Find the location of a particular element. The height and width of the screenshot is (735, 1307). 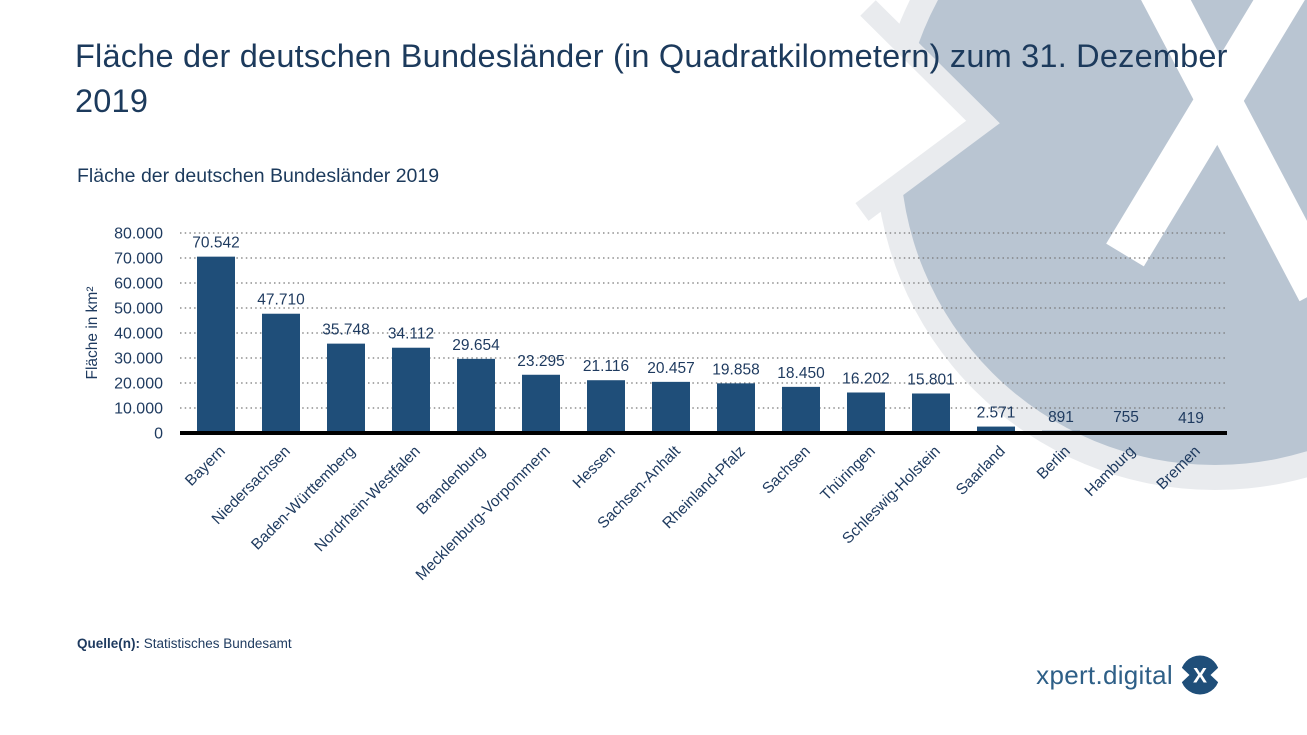

y-tick-label: 70.000 is located at coordinates (138, 259).